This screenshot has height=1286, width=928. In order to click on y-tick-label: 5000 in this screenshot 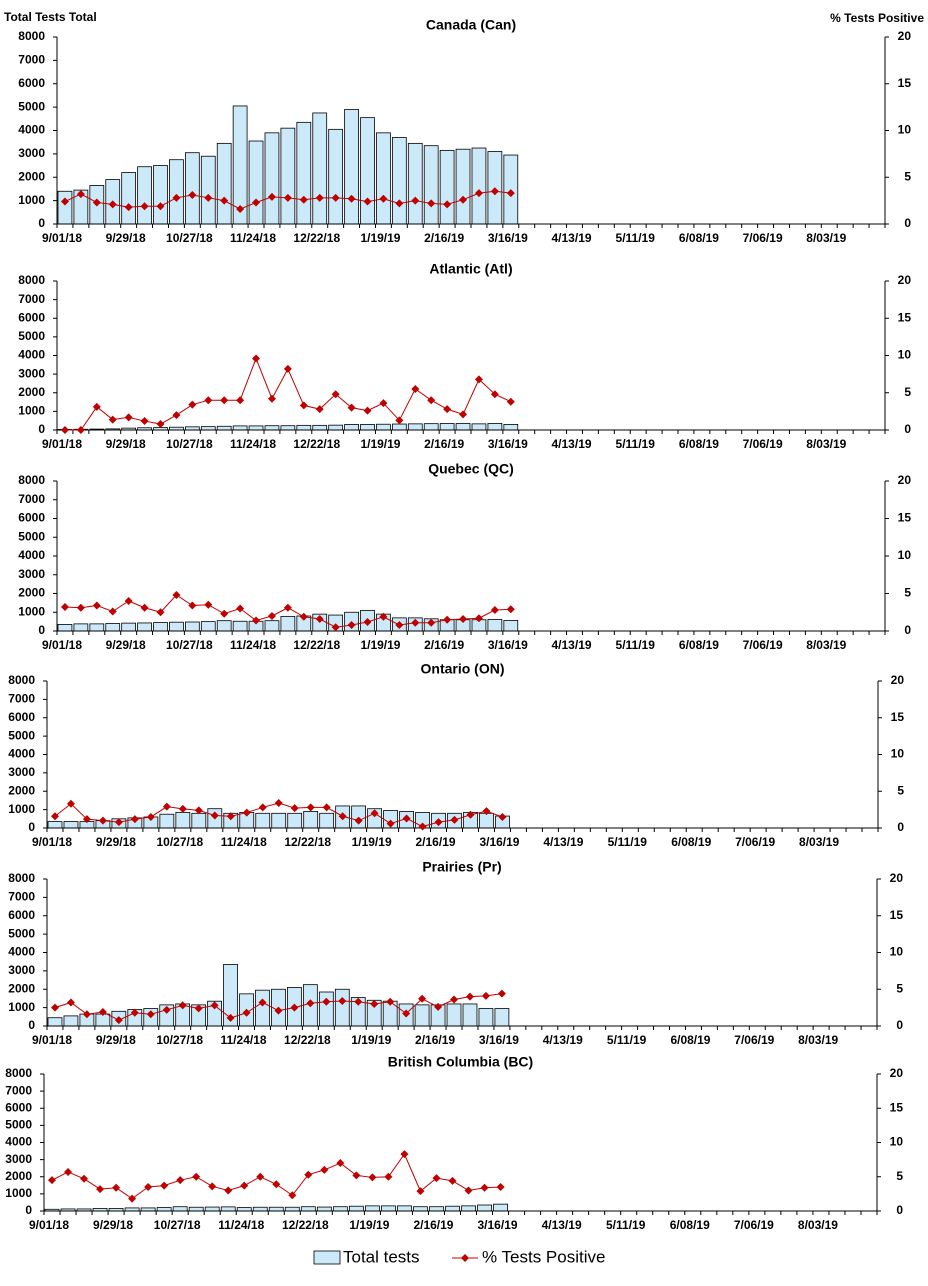, I will do `click(31, 336)`.